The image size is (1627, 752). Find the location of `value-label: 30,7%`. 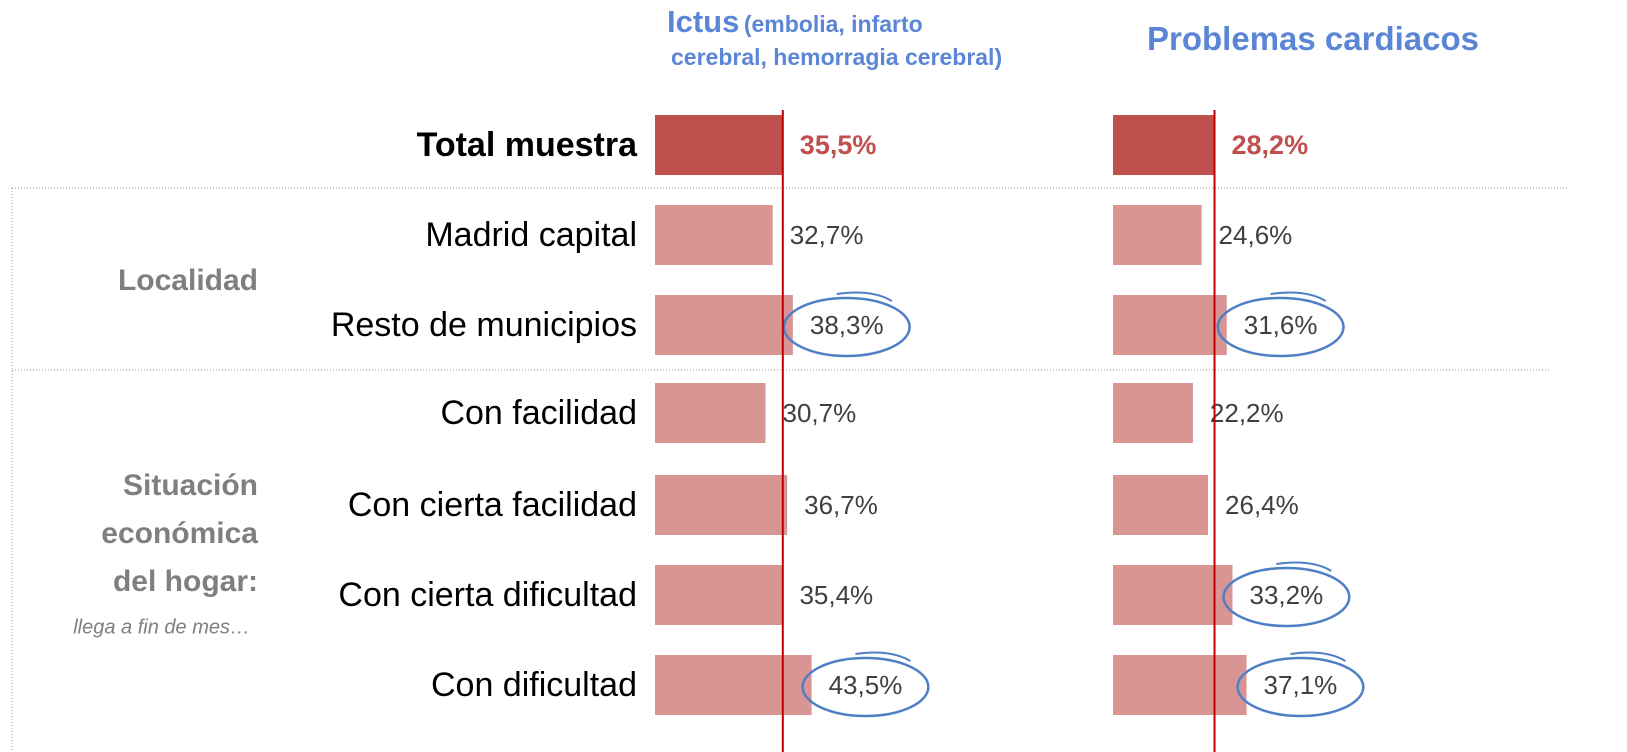

value-label: 30,7% is located at coordinates (820, 413).